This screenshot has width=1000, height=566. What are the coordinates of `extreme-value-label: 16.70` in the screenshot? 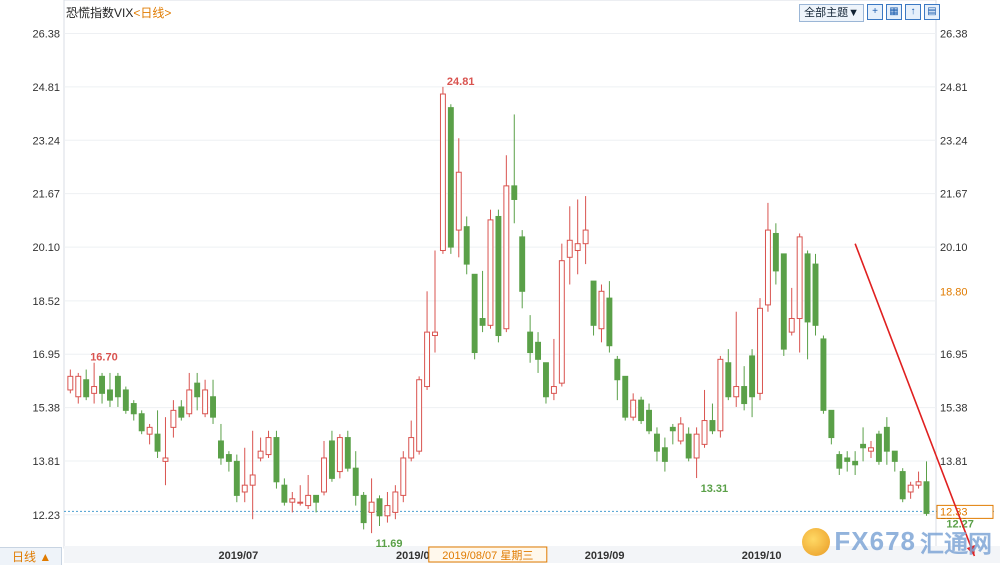 It's located at (104, 358).